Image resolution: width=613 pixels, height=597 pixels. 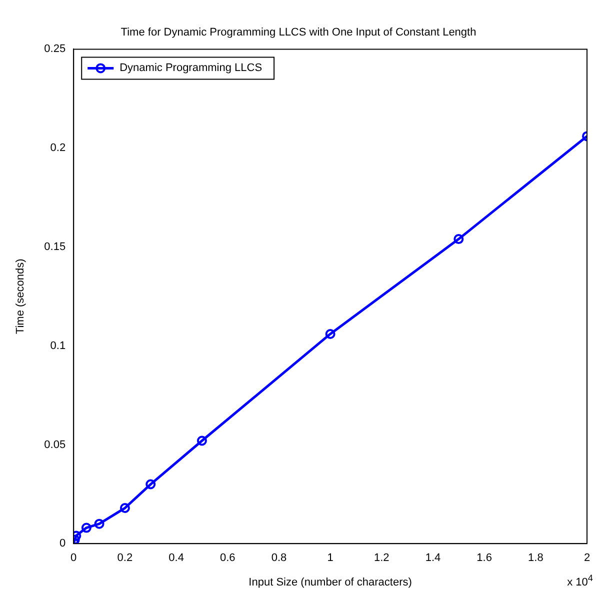 I want to click on y-tick-label: 0.25, so click(x=55, y=49).